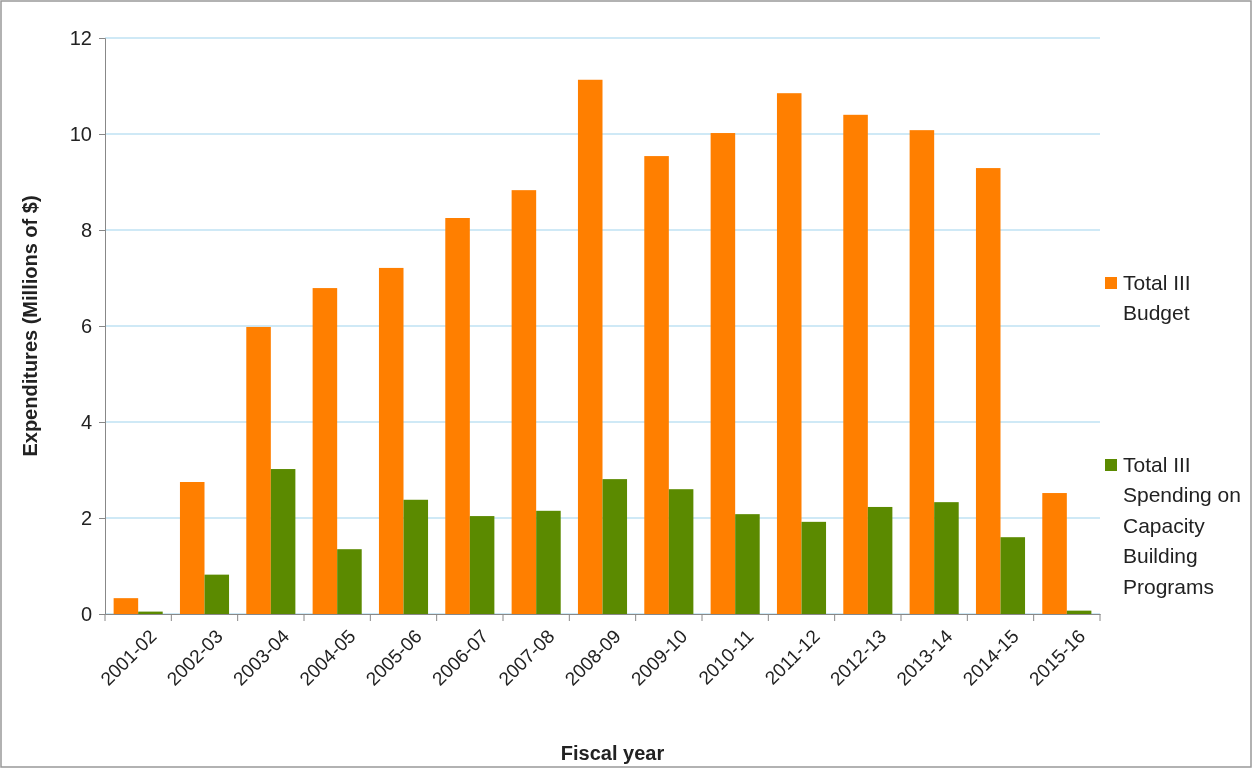 The height and width of the screenshot is (769, 1253). What do you see at coordinates (80, 133) in the screenshot?
I see `y-tick-label: 10` at bounding box center [80, 133].